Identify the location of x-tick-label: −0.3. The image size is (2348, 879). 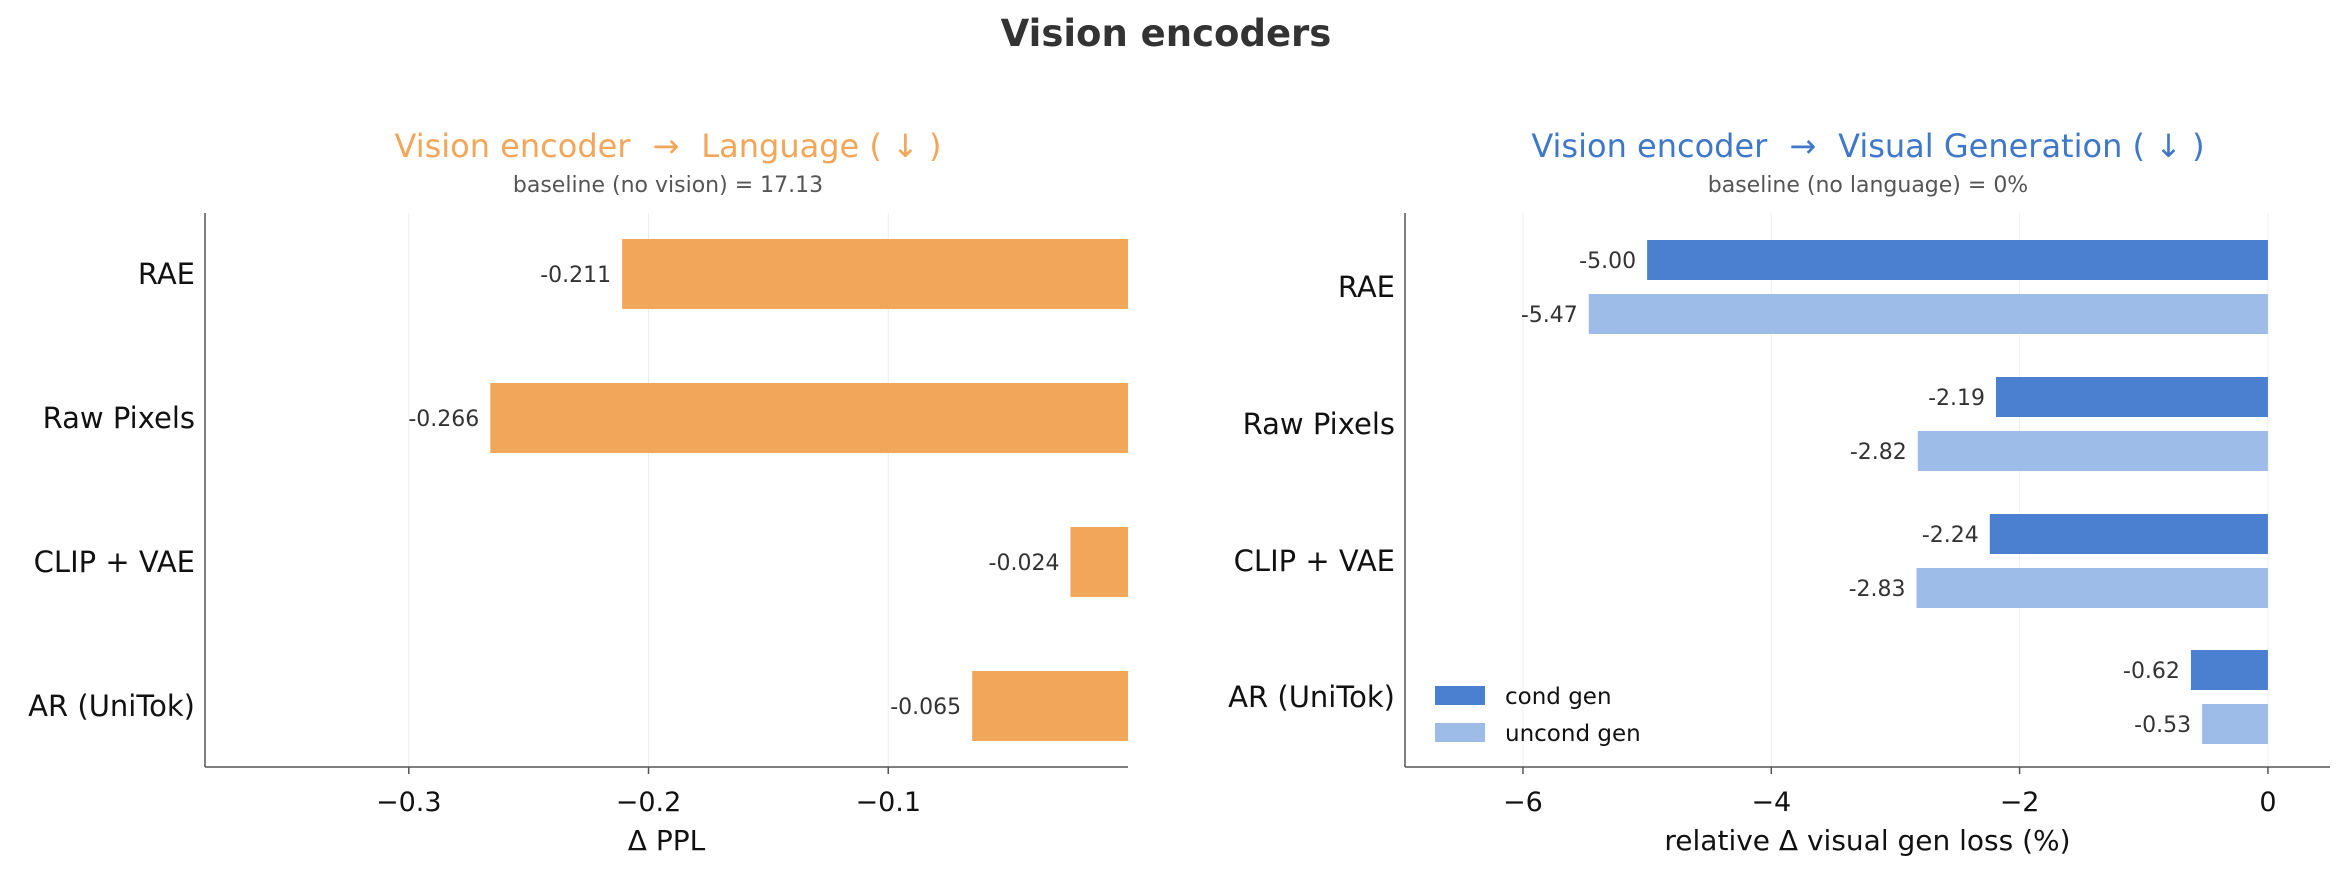
(409, 802).